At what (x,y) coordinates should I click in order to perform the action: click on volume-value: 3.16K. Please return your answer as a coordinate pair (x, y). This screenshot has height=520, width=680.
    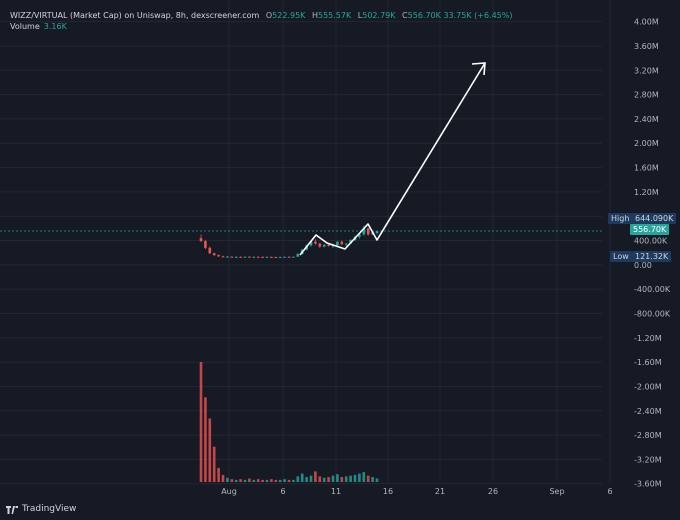
    Looking at the image, I should click on (55, 26).